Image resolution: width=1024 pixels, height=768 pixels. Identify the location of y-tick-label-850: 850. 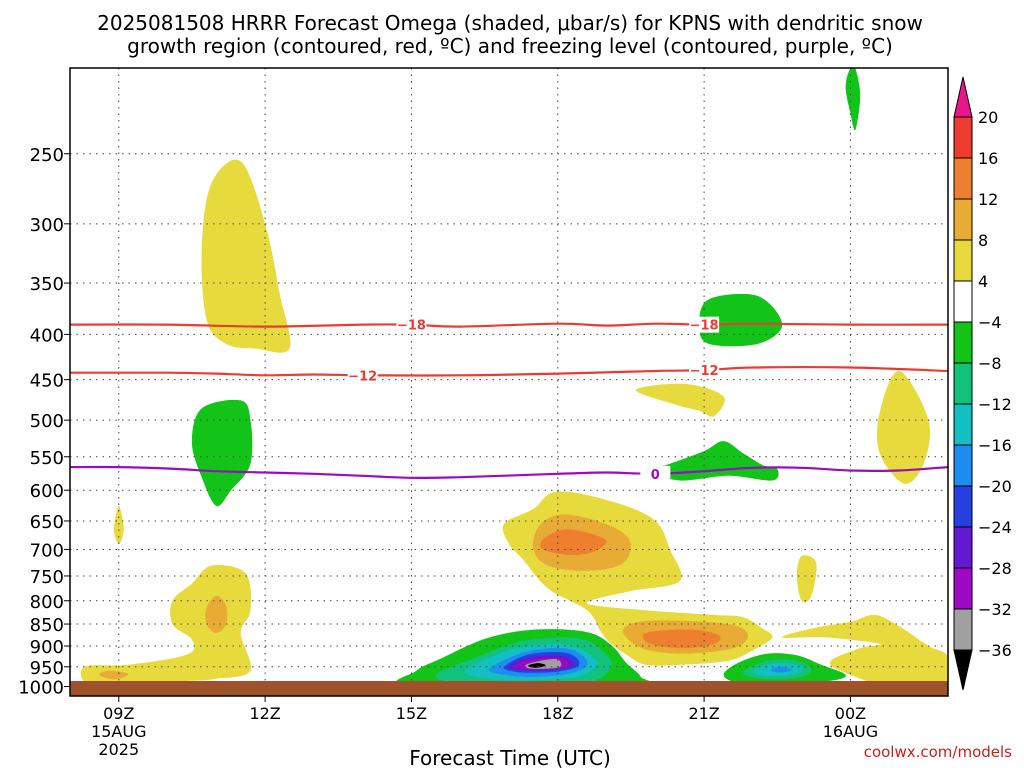
(47, 625).